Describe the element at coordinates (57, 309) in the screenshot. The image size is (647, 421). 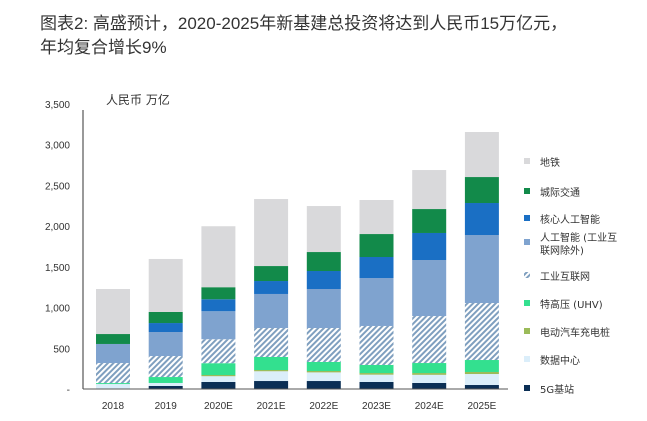
I see `y-tick-label: 1,000` at that location.